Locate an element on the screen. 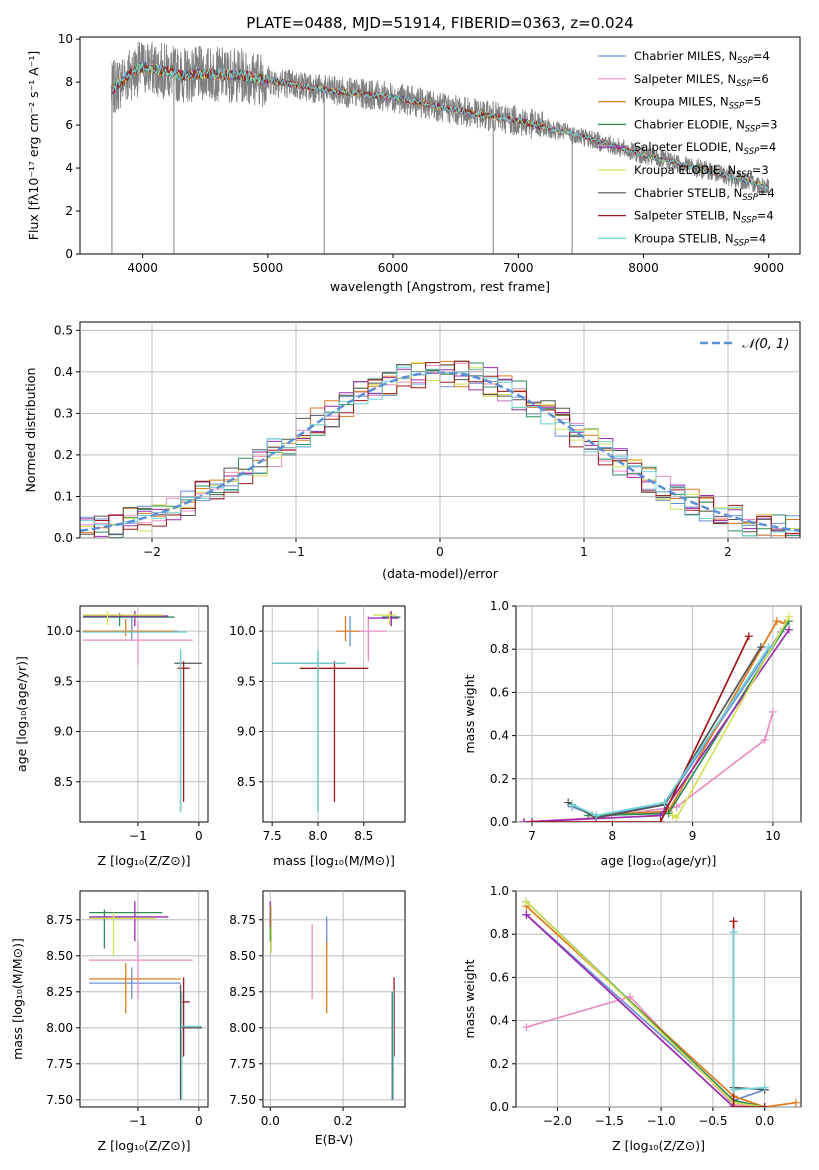 This screenshot has height=1170, width=819. legend-label: Salpeter MILES, NSSP=6 is located at coordinates (701, 80).